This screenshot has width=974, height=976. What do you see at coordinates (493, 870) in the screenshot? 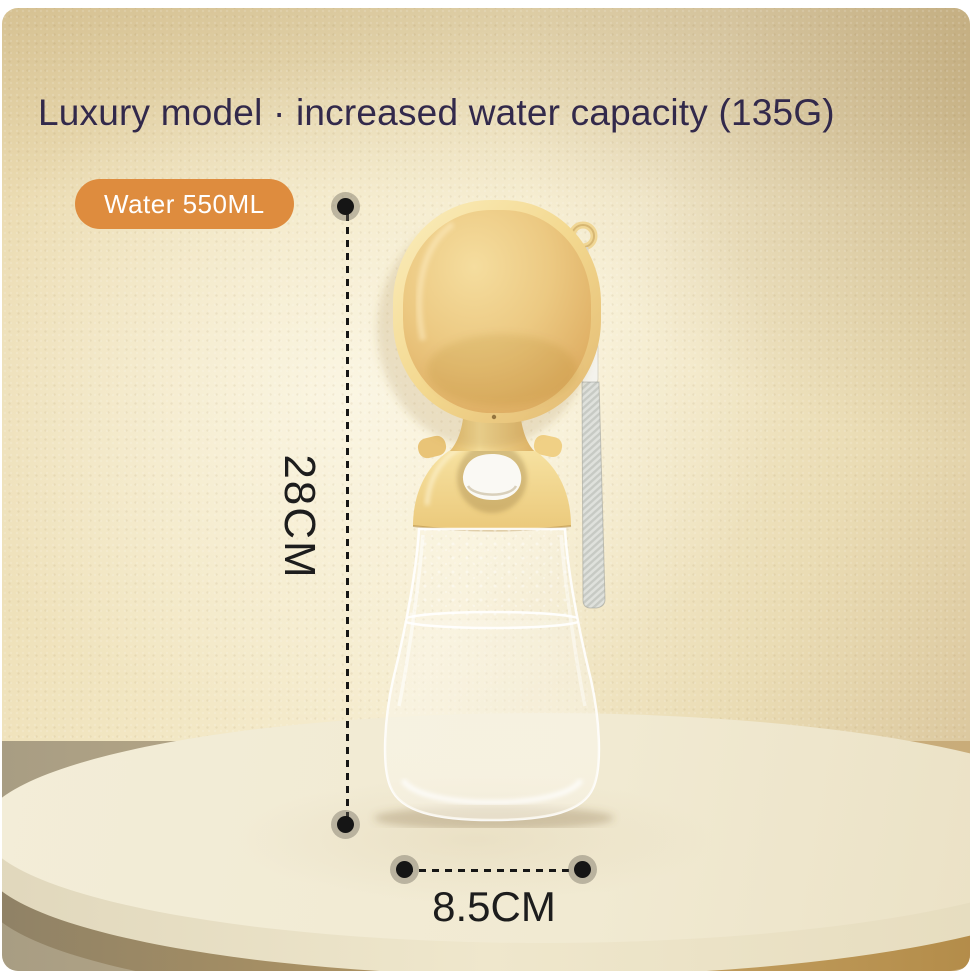
I see `width-dimension-line` at bounding box center [493, 870].